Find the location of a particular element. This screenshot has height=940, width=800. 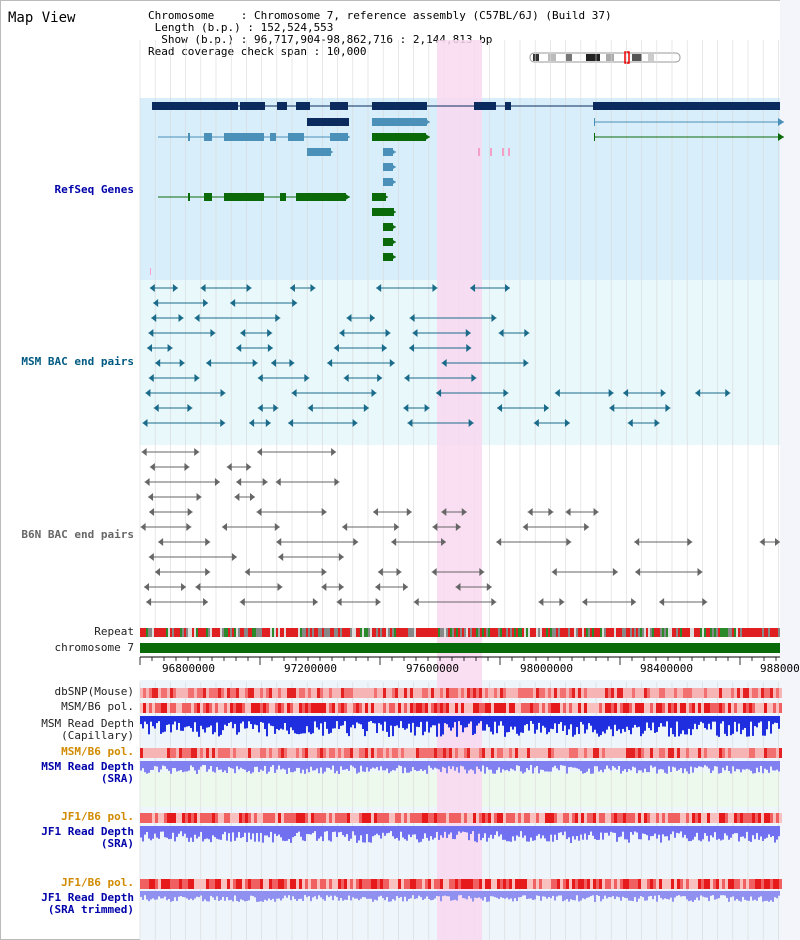

gene-arrow is located at coordinates (781, 122).